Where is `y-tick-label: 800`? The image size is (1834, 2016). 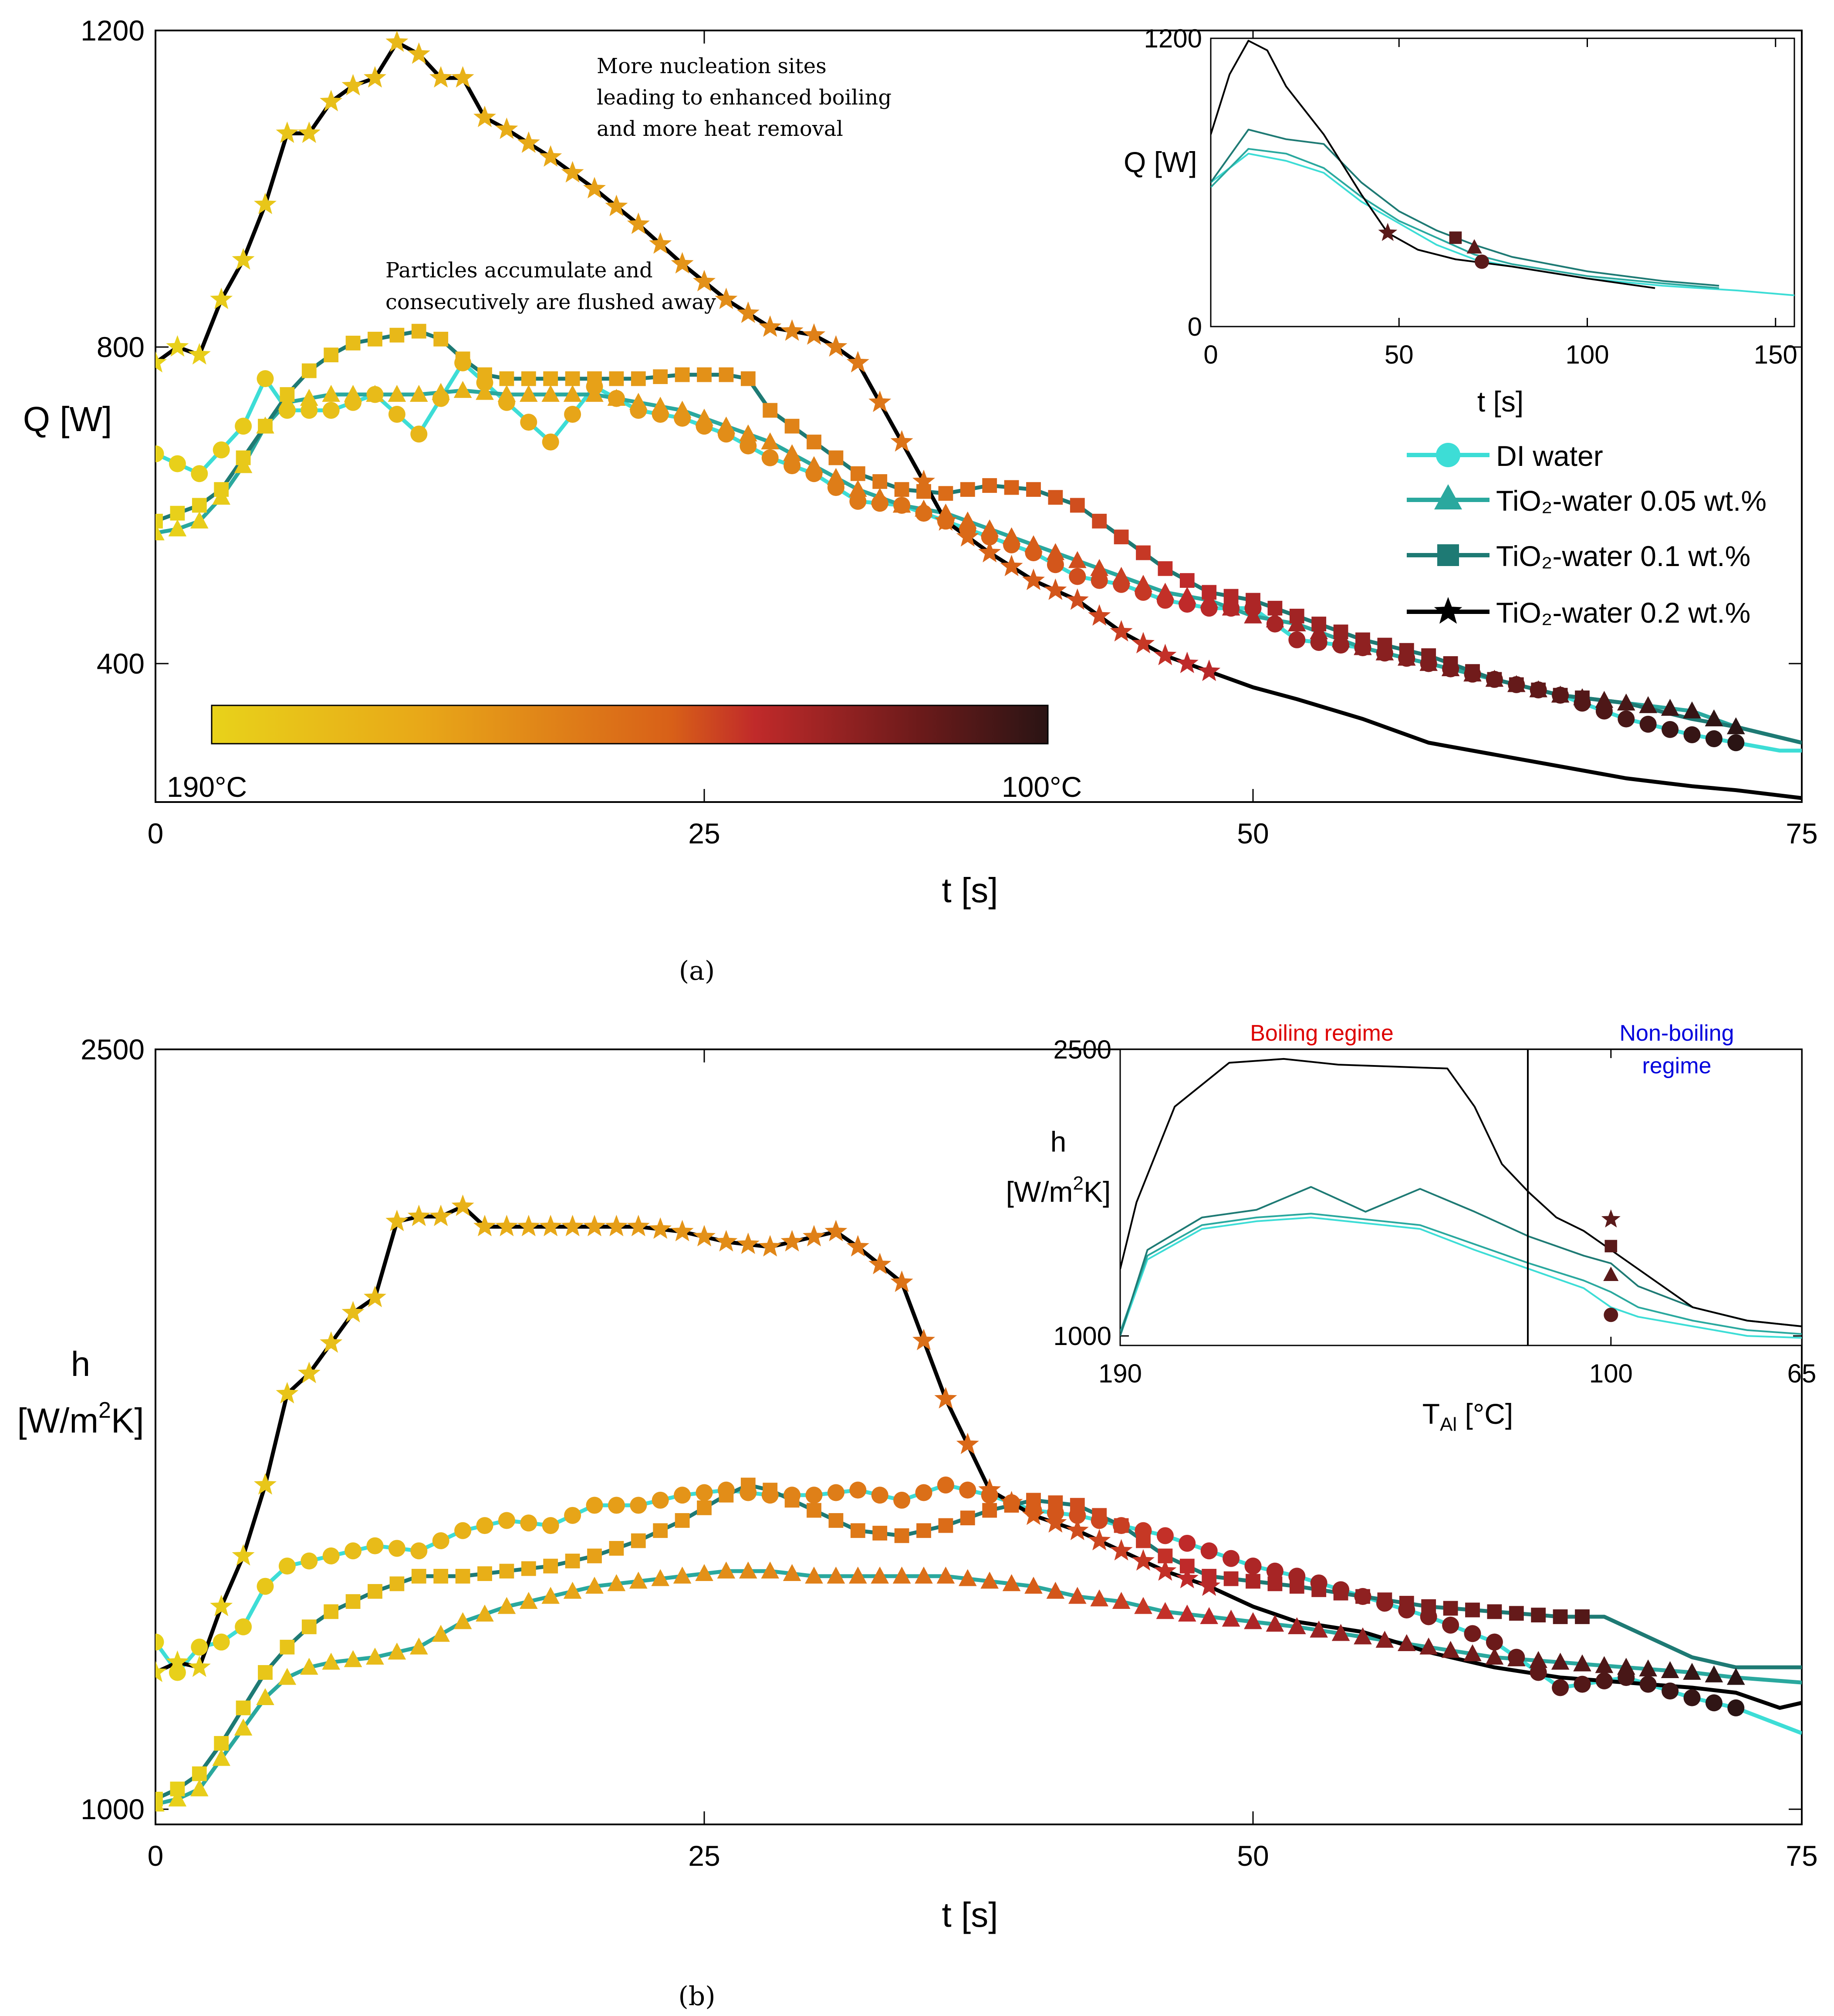
y-tick-label: 800 is located at coordinates (121, 347).